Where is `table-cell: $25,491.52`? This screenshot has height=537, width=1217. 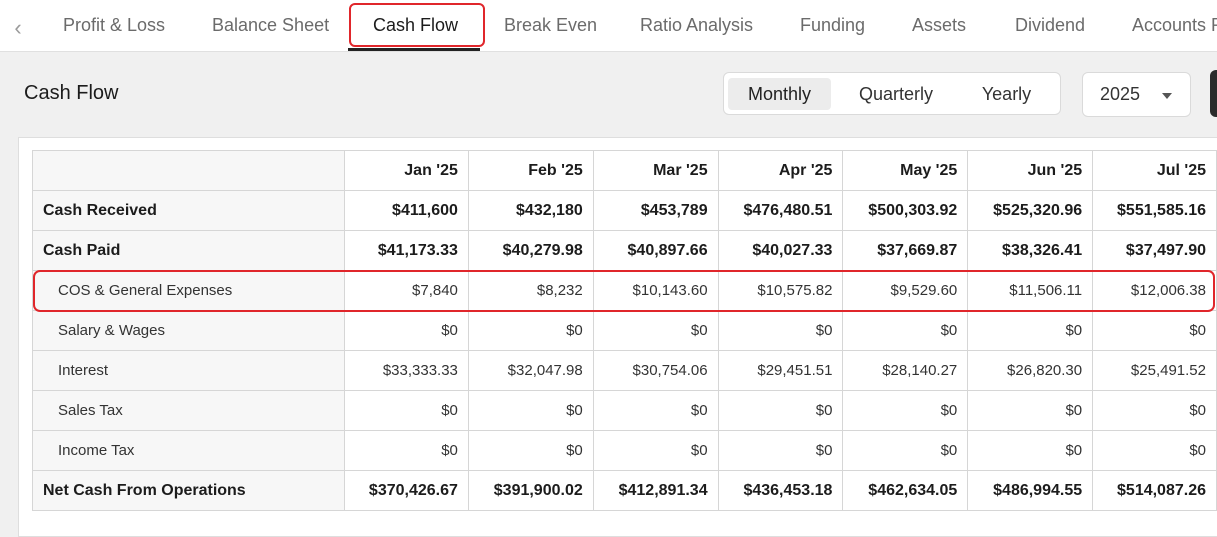
table-cell: $25,491.52 is located at coordinates (1154, 370).